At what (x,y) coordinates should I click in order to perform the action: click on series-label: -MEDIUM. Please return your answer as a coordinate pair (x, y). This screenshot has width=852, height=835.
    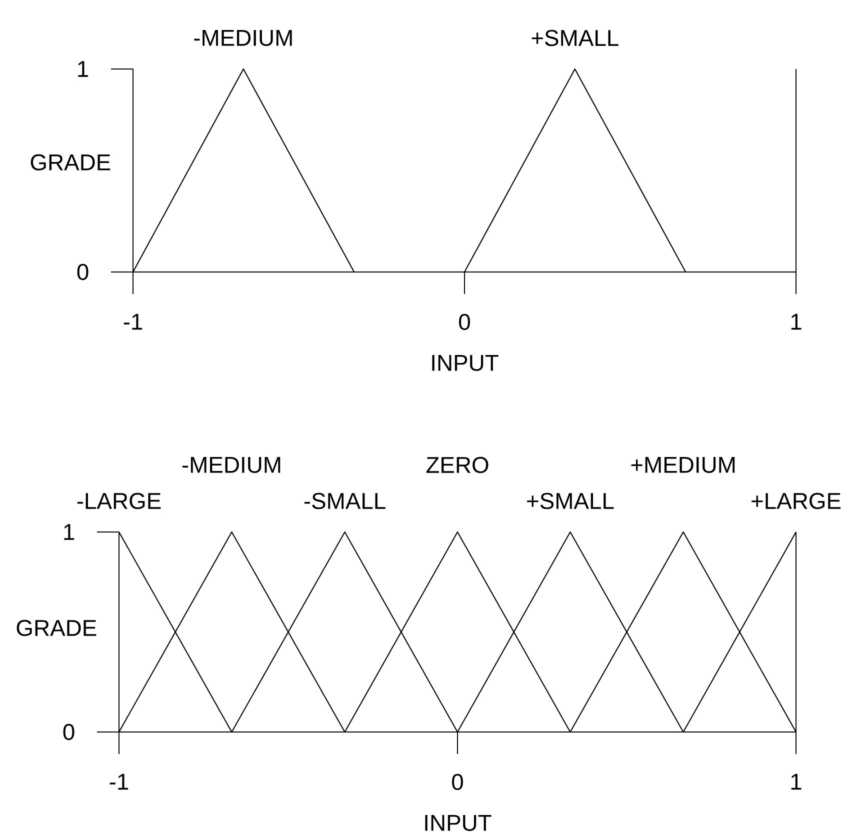
    Looking at the image, I should click on (243, 38).